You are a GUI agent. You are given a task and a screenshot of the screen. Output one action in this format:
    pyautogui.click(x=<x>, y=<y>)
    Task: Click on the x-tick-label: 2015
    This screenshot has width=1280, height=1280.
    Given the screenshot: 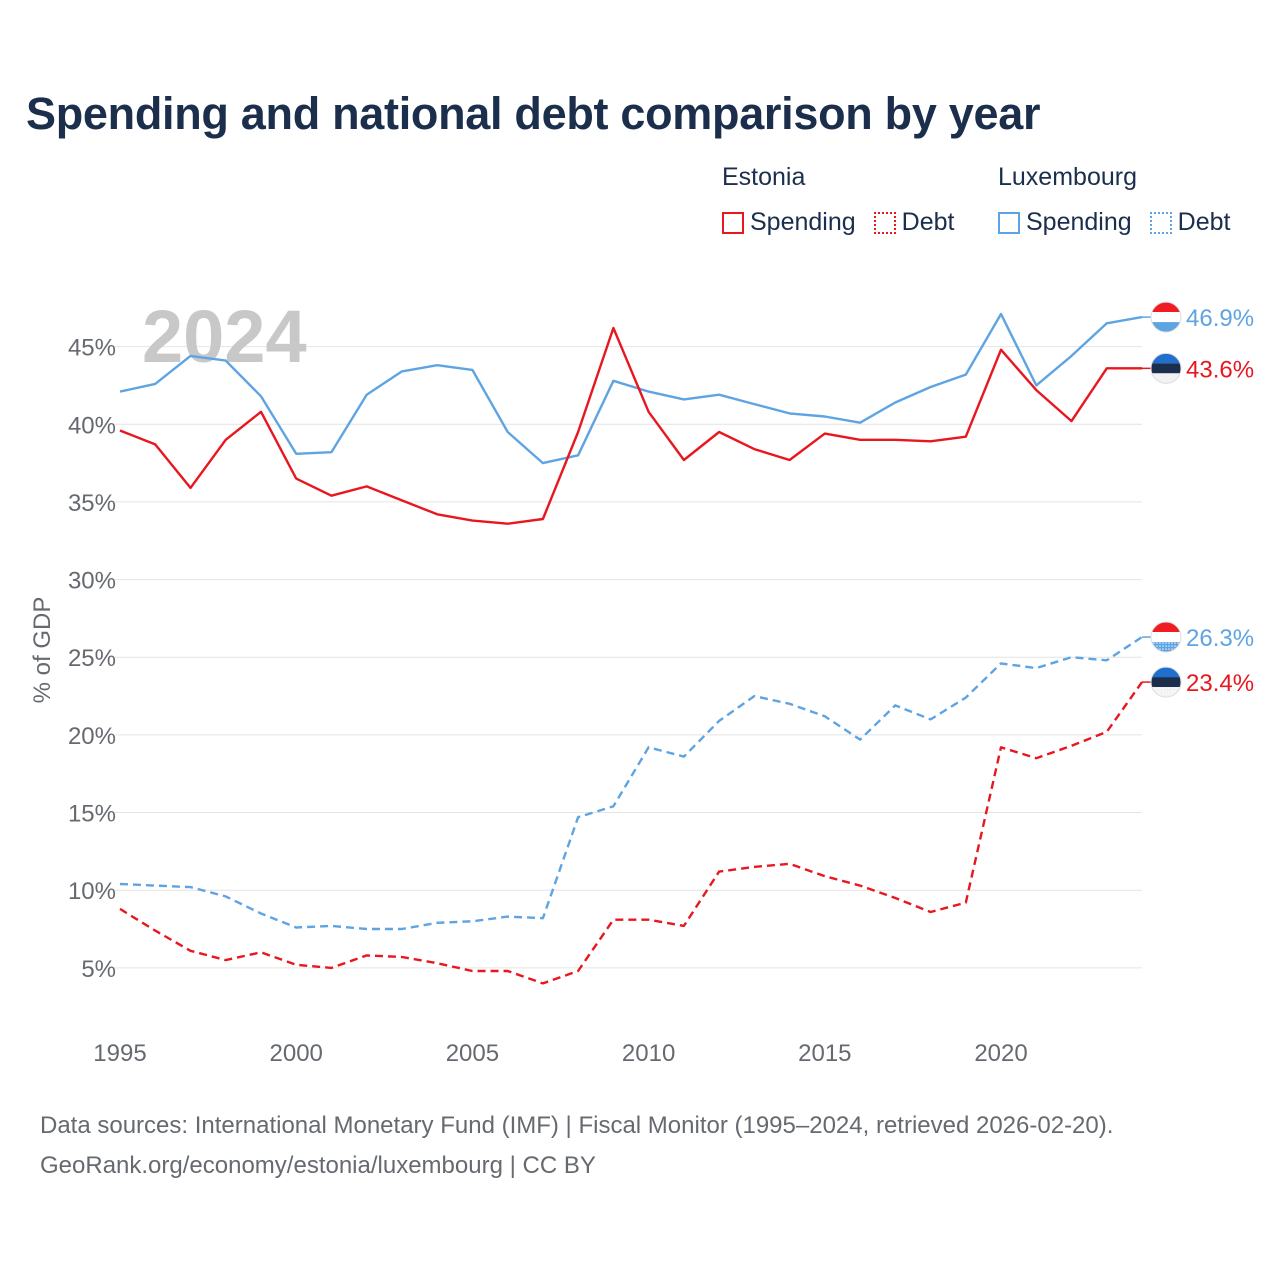 What is the action you would take?
    pyautogui.click(x=824, y=1053)
    